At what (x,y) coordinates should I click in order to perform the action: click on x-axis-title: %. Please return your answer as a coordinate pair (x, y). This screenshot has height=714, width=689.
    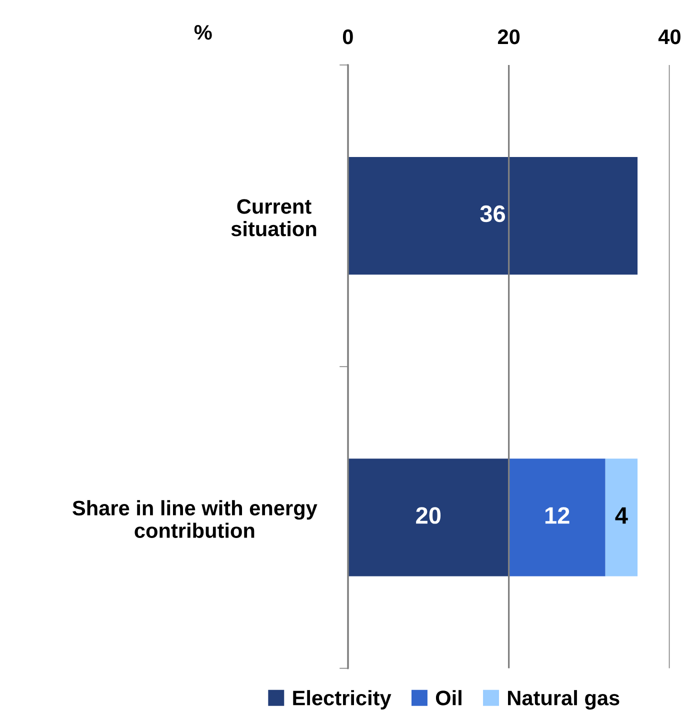
    Looking at the image, I should click on (203, 32).